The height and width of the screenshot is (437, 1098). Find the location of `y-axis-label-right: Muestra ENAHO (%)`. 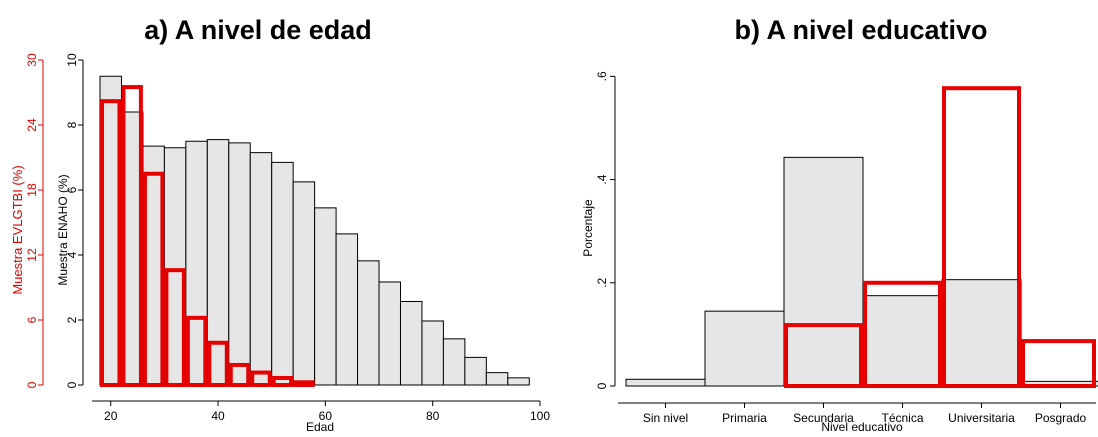

y-axis-label-right: Muestra ENAHO (%) is located at coordinates (63, 229).